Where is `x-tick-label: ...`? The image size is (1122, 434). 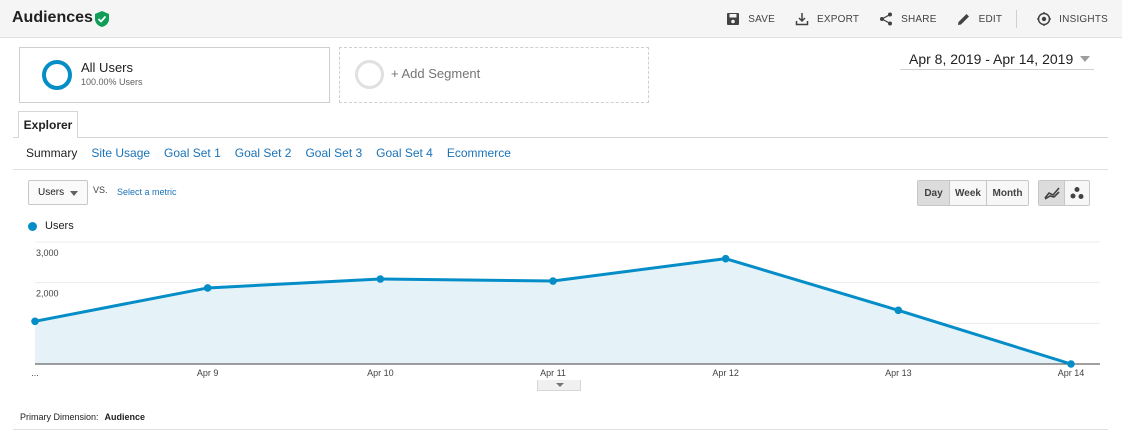
x-tick-label: ... is located at coordinates (35, 373).